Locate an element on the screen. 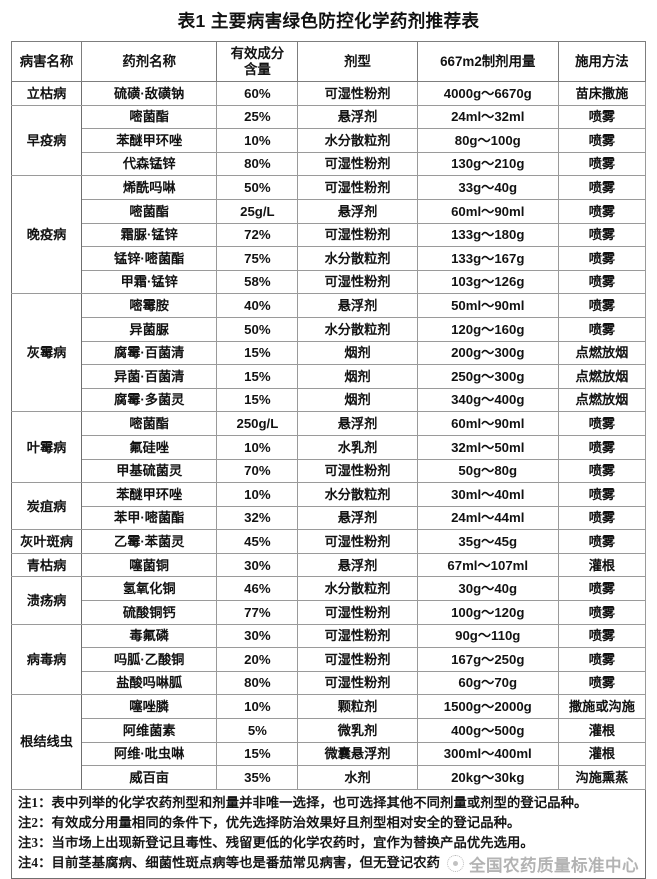  cell-agent: 代森锰锌 is located at coordinates (149, 164).